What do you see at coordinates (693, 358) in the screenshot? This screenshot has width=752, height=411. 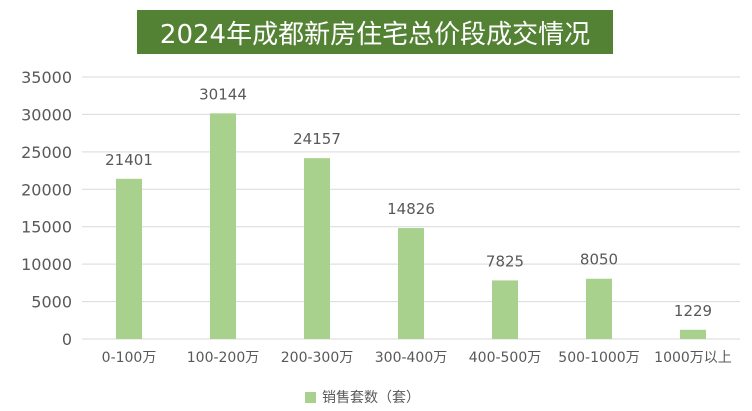 I see `x-tick-label: 1000万以上` at bounding box center [693, 358].